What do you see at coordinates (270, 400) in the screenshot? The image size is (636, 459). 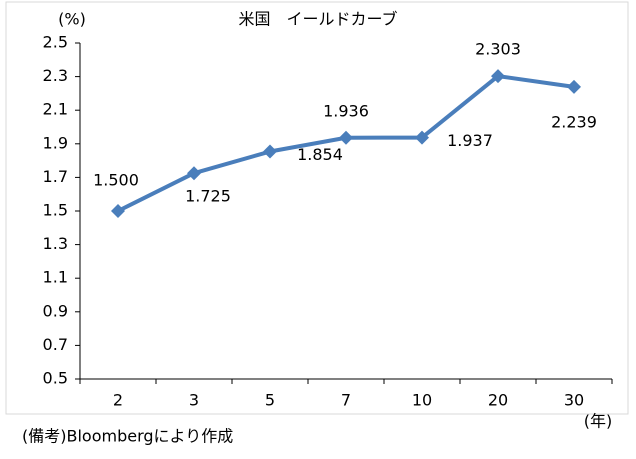 I see `x-tick-label: 5` at bounding box center [270, 400].